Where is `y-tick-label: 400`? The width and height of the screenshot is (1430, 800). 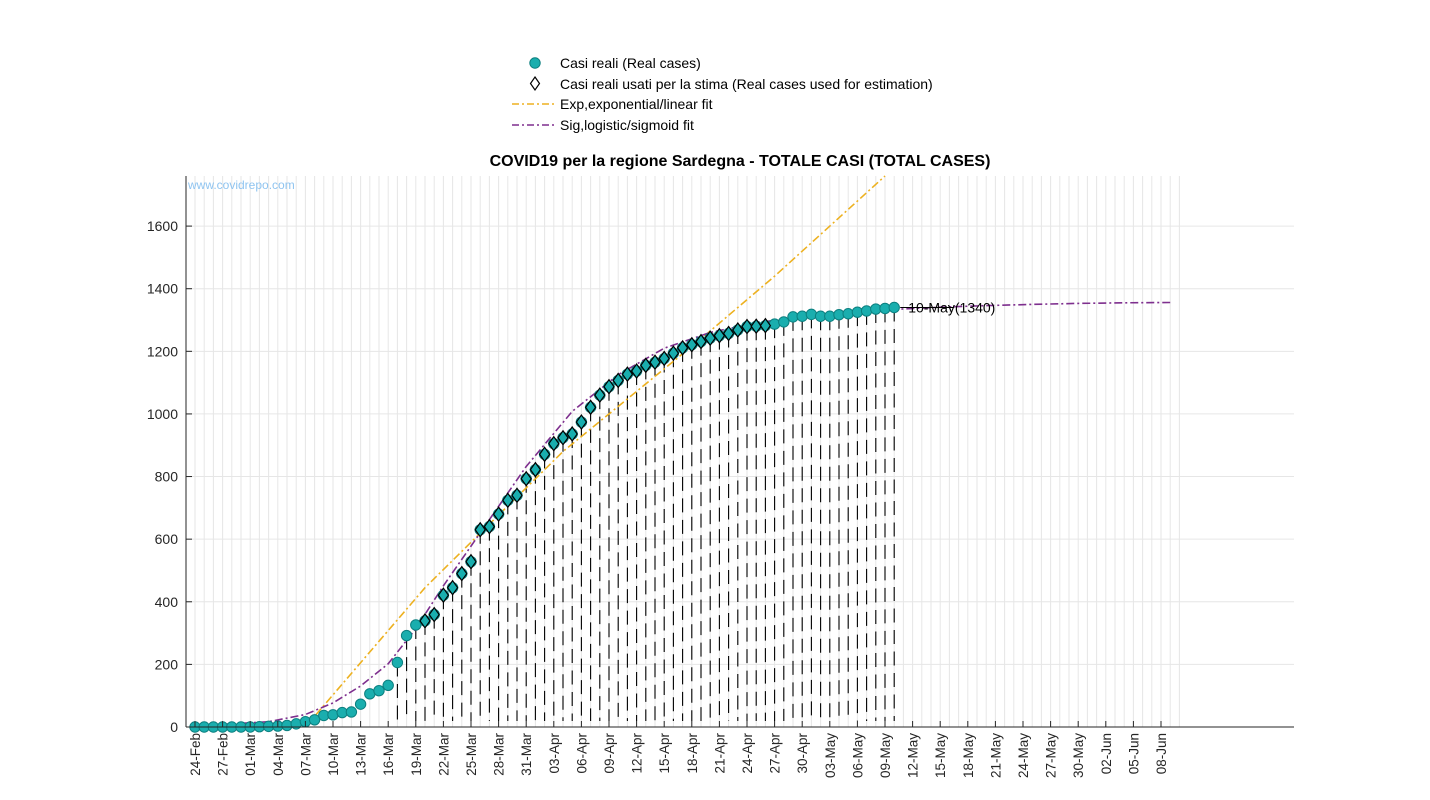 y-tick-label: 400 is located at coordinates (167, 602).